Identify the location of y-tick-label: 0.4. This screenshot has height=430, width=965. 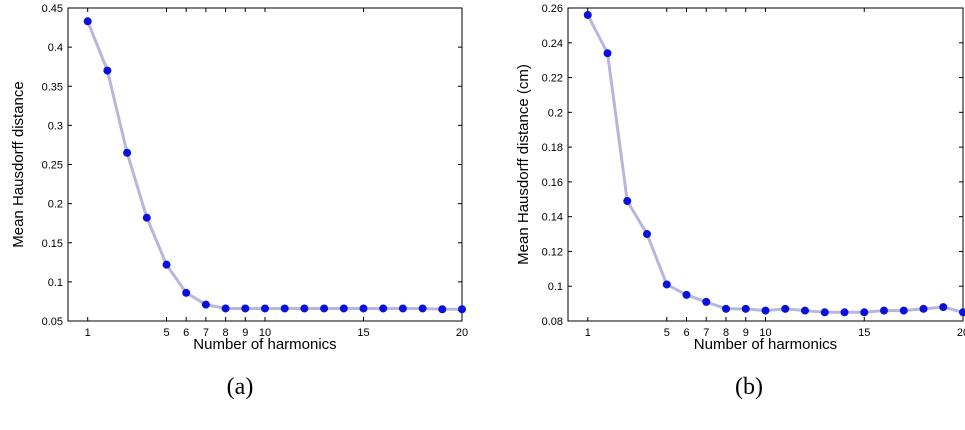
(55, 48).